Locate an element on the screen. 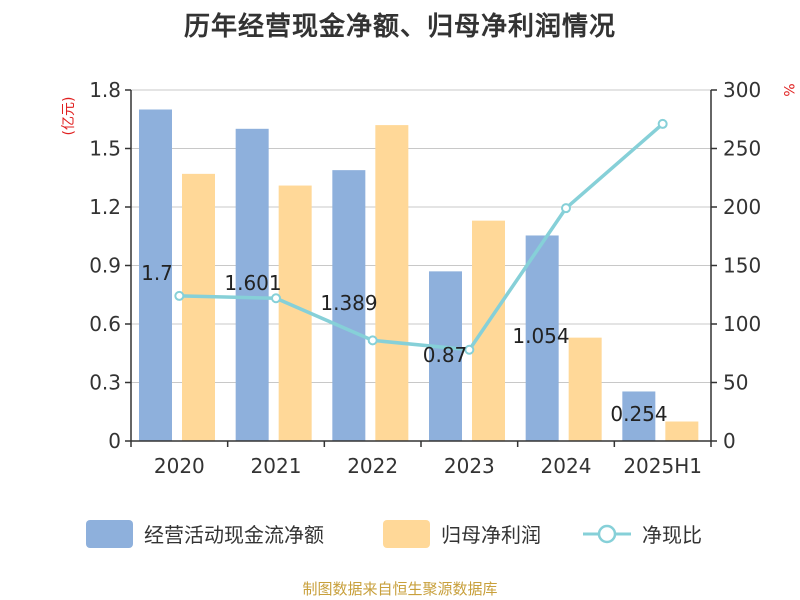 This screenshot has width=800, height=600. chart-title: 历年经营现金净额、归母净利润情况 is located at coordinates (399, 27).